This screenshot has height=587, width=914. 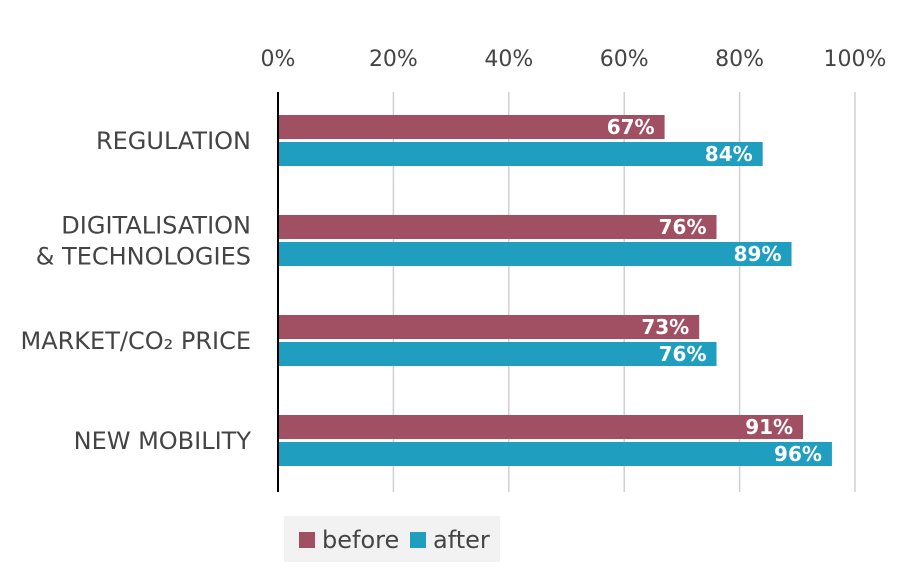 What do you see at coordinates (631, 127) in the screenshot?
I see `bar-value-label: 67%` at bounding box center [631, 127].